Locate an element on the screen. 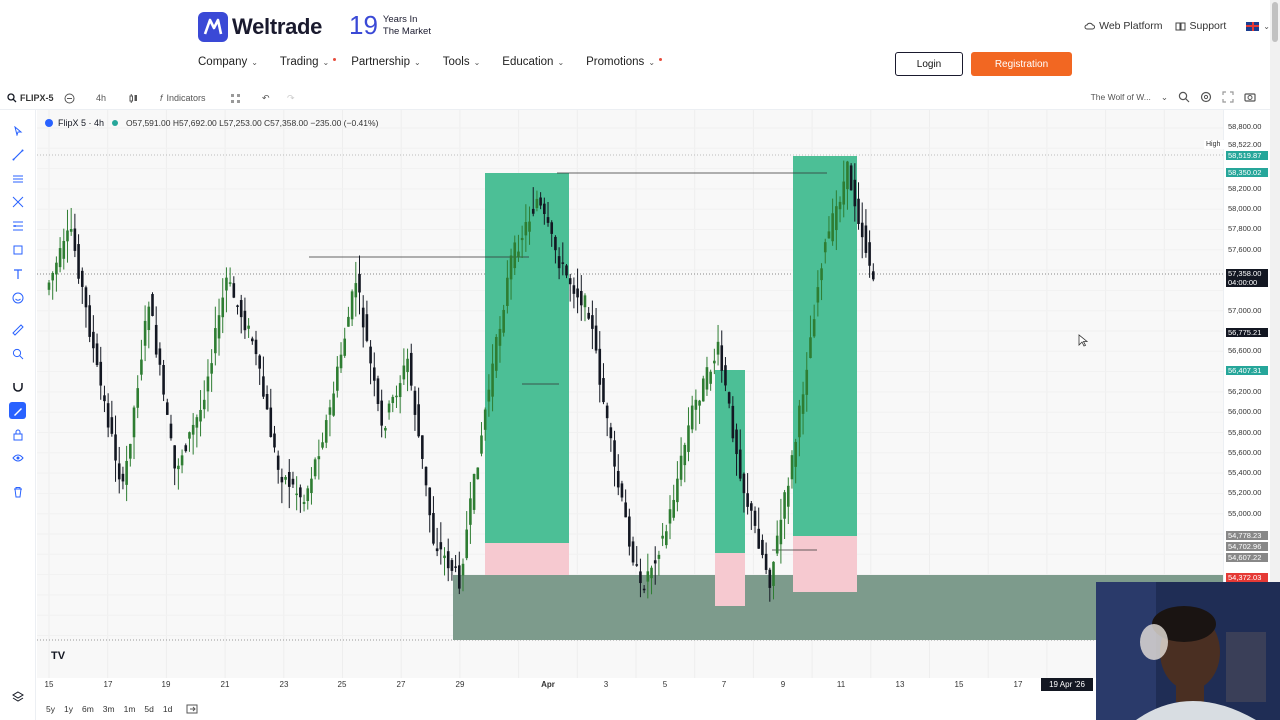 This screenshot has height=720, width=1280. range-1y: 1y is located at coordinates (68, 709).